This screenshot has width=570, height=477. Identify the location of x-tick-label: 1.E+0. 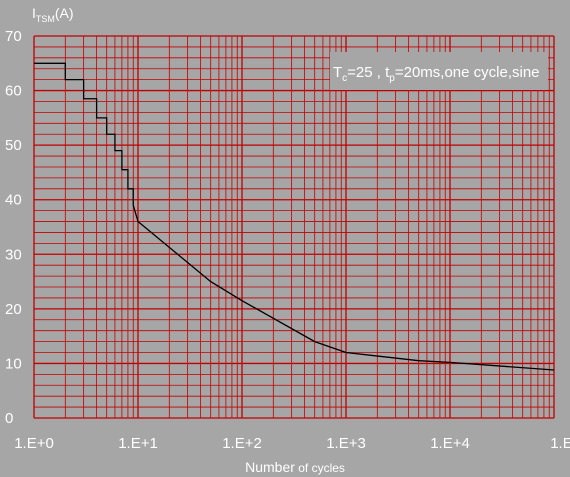
(34, 443).